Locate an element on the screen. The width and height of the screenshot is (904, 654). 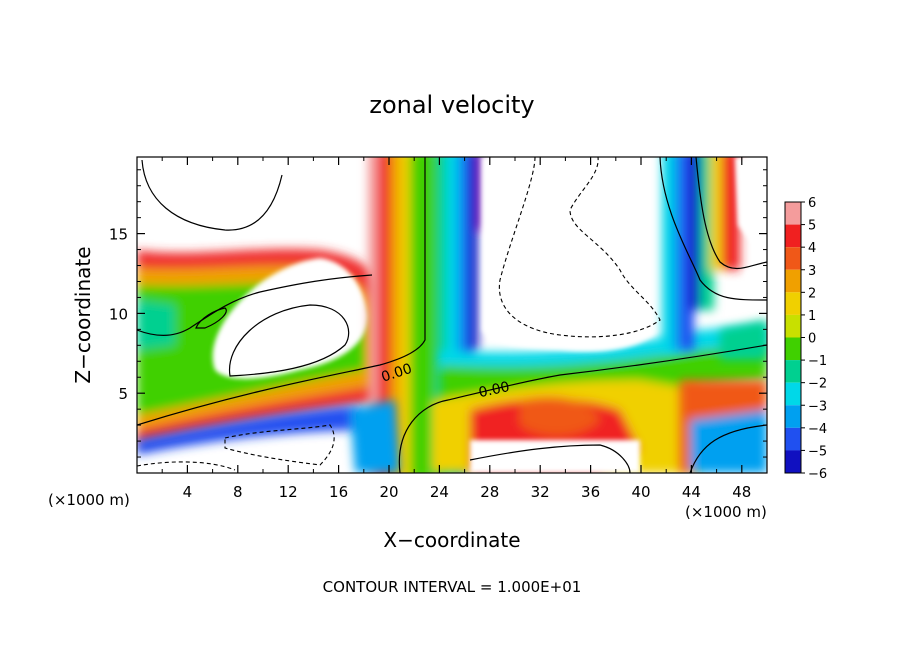
colorbar-label: −6 is located at coordinates (817, 474).